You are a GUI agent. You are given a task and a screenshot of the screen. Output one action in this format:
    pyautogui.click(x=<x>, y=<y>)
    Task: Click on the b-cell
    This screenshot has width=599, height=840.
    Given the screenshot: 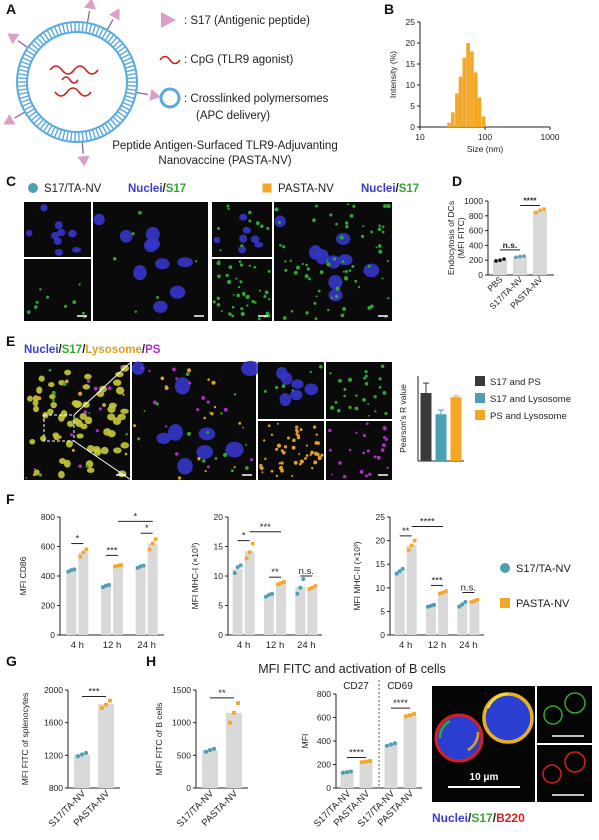 What is the action you would take?
    pyautogui.click(x=459, y=738)
    